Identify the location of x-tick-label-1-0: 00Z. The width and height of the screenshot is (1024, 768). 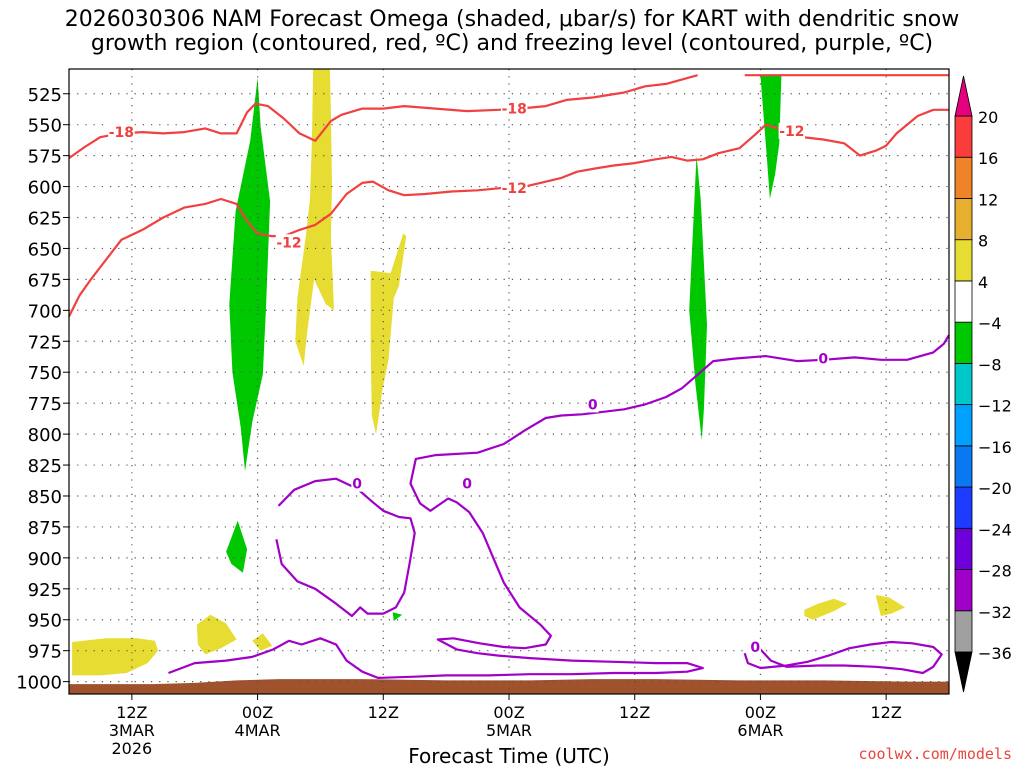
(257, 712).